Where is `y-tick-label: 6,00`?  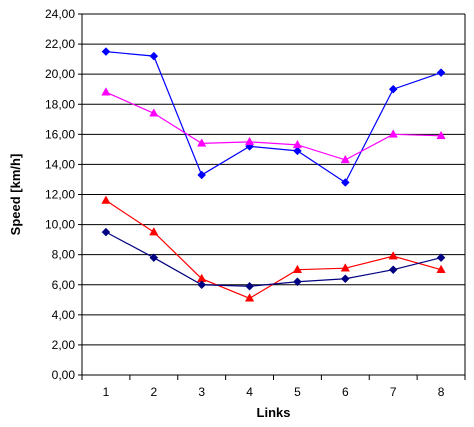
y-tick-label: 6,00 is located at coordinates (64, 285).